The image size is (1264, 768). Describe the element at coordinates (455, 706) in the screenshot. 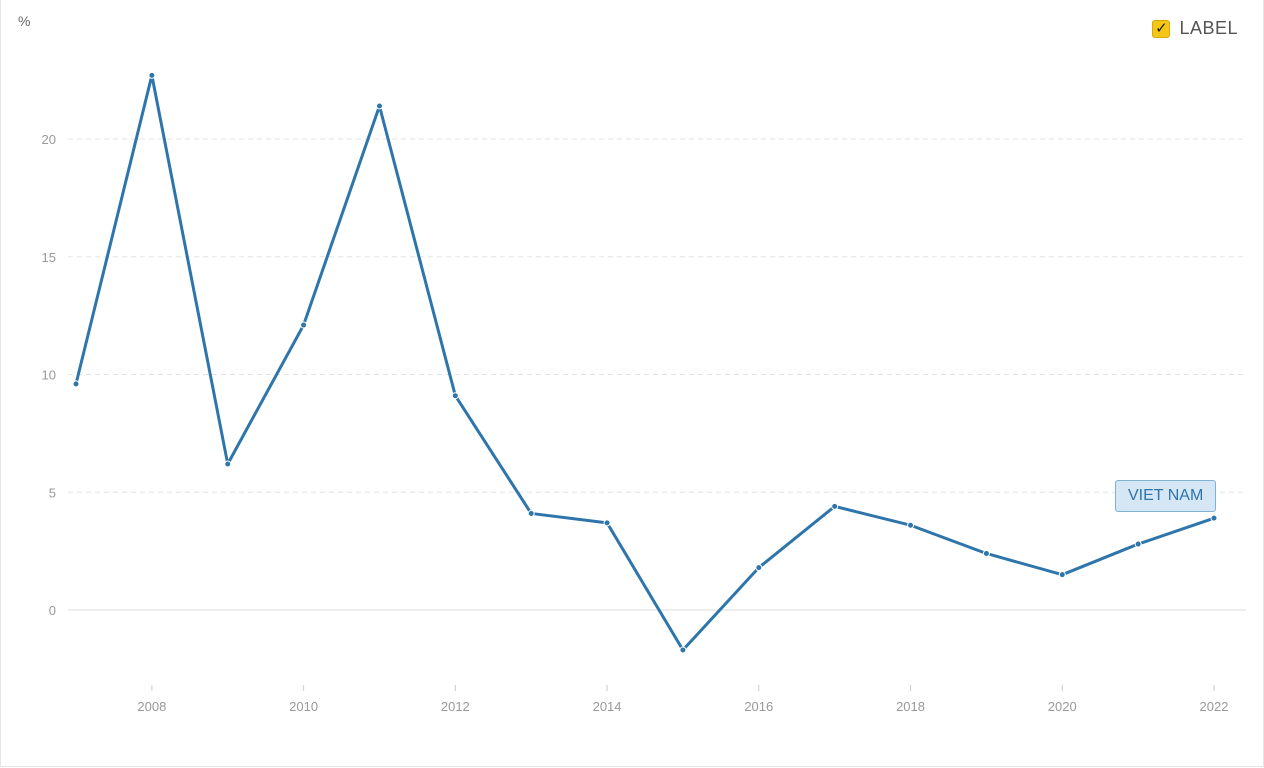

I see `x-tick-label: 2012` at that location.